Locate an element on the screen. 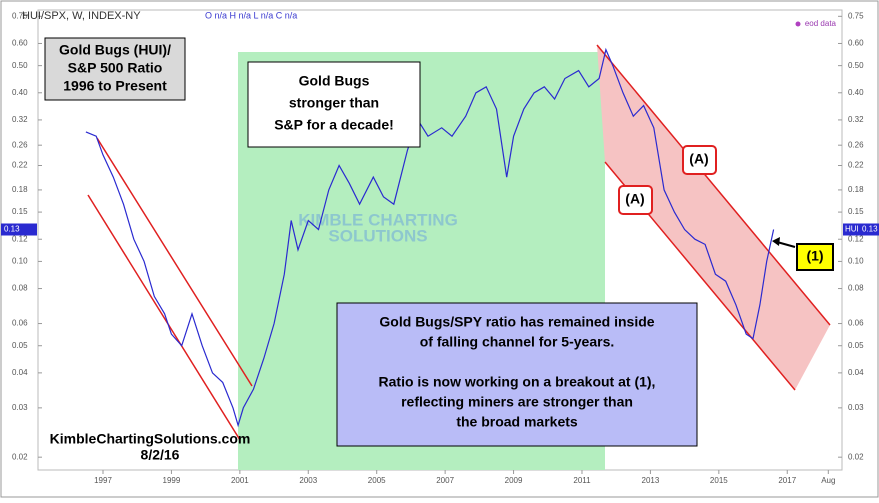 The height and width of the screenshot is (503, 879). legend-dot is located at coordinates (798, 24).